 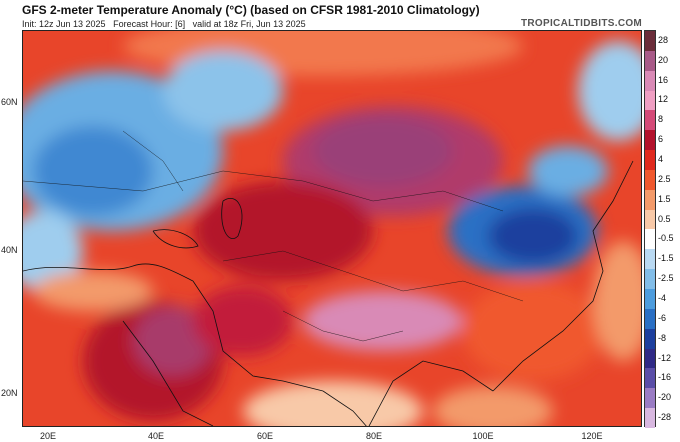 I want to click on colorbar-label: -20, so click(x=665, y=397).